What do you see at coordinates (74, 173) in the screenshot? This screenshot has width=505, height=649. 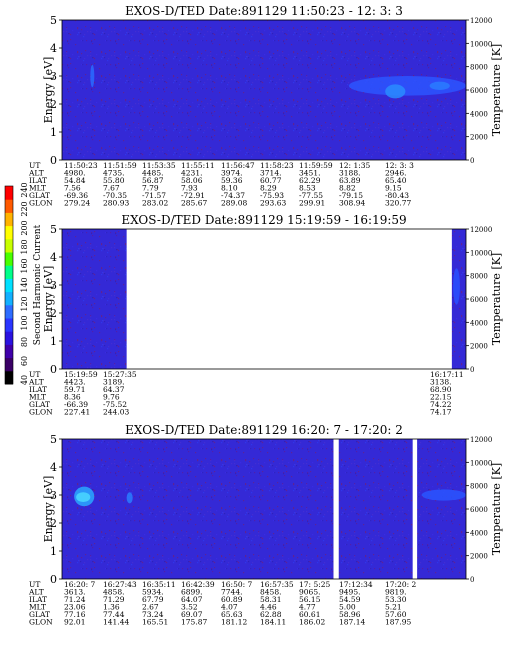 I see `ephemeris-value: 4980.` at bounding box center [74, 173].